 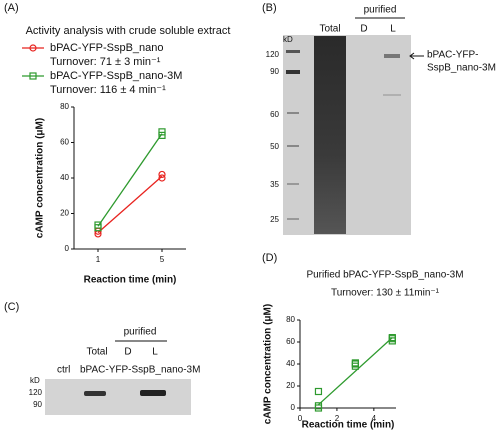 What do you see at coordinates (269, 8) in the screenshot?
I see `panel-label: (B)` at bounding box center [269, 8].